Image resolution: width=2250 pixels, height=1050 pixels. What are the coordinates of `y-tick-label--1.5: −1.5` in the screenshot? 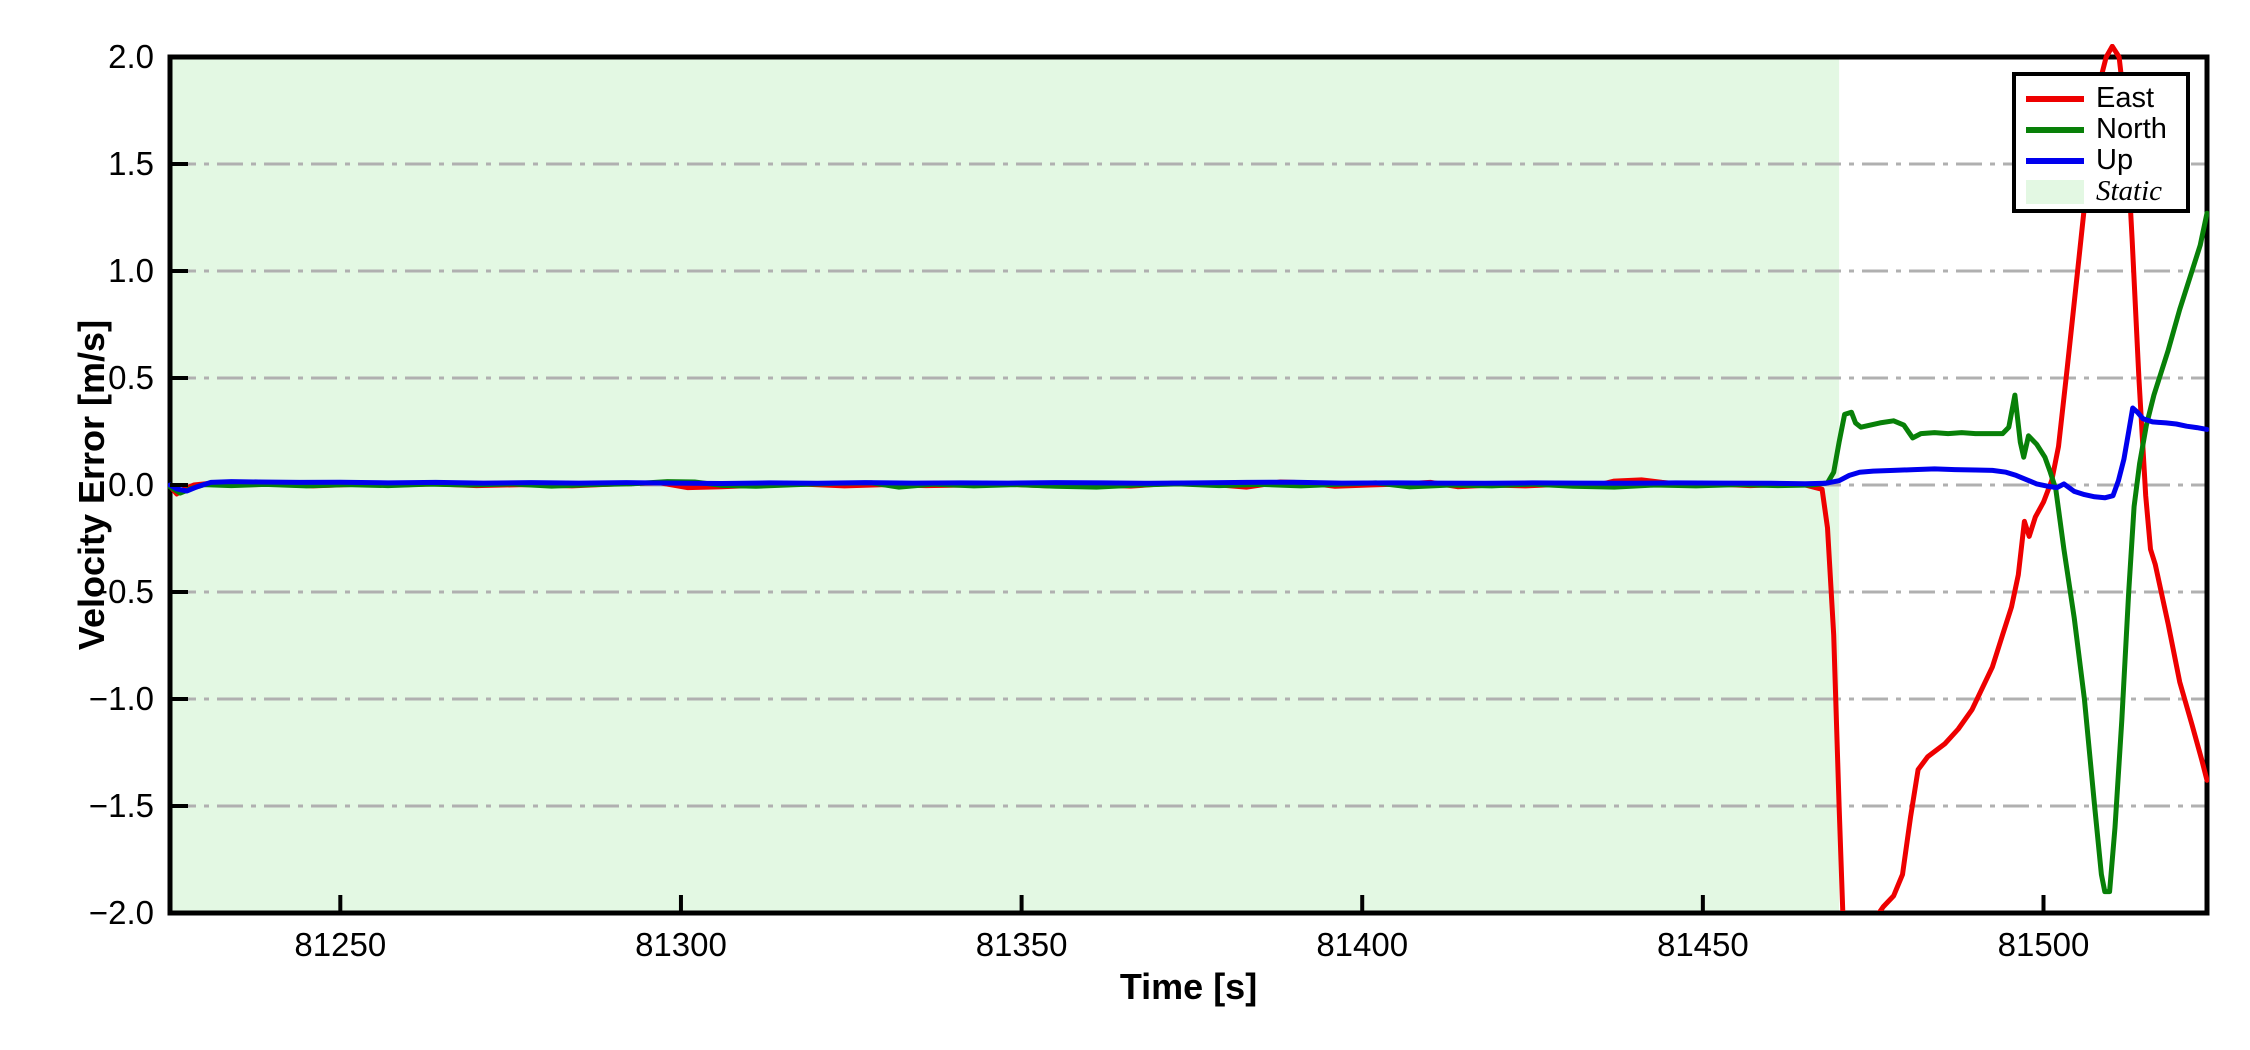 It's located at (121, 805).